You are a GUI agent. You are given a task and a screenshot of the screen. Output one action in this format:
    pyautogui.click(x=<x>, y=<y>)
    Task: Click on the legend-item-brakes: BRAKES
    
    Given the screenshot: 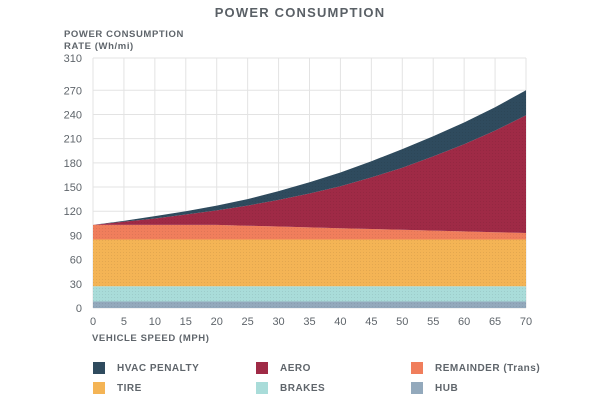 What is the action you would take?
    pyautogui.click(x=290, y=388)
    